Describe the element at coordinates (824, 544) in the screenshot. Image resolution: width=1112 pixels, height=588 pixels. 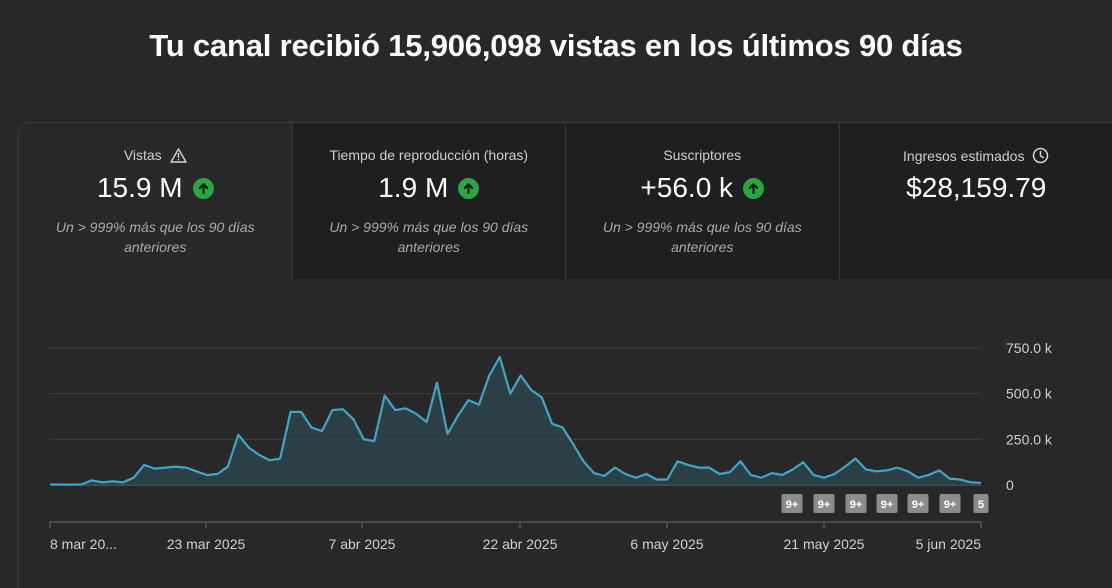
I see `x-tick-label: 21 may 2025` at that location.